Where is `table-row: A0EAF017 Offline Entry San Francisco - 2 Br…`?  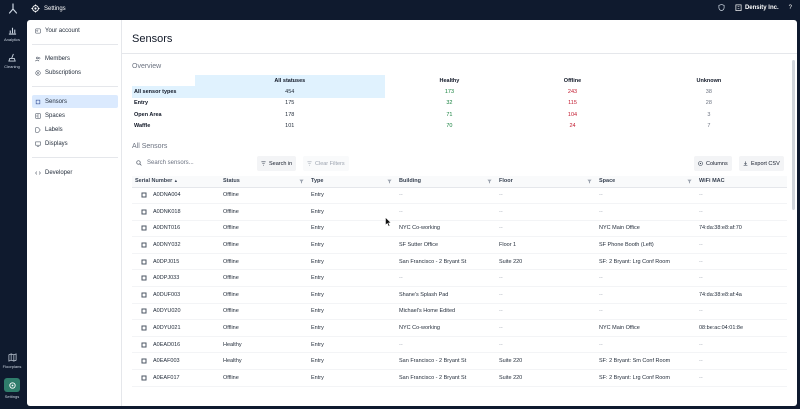
table-row: A0EAF017 Offline Entry San Francisco - 2 Br… is located at coordinates (459, 378).